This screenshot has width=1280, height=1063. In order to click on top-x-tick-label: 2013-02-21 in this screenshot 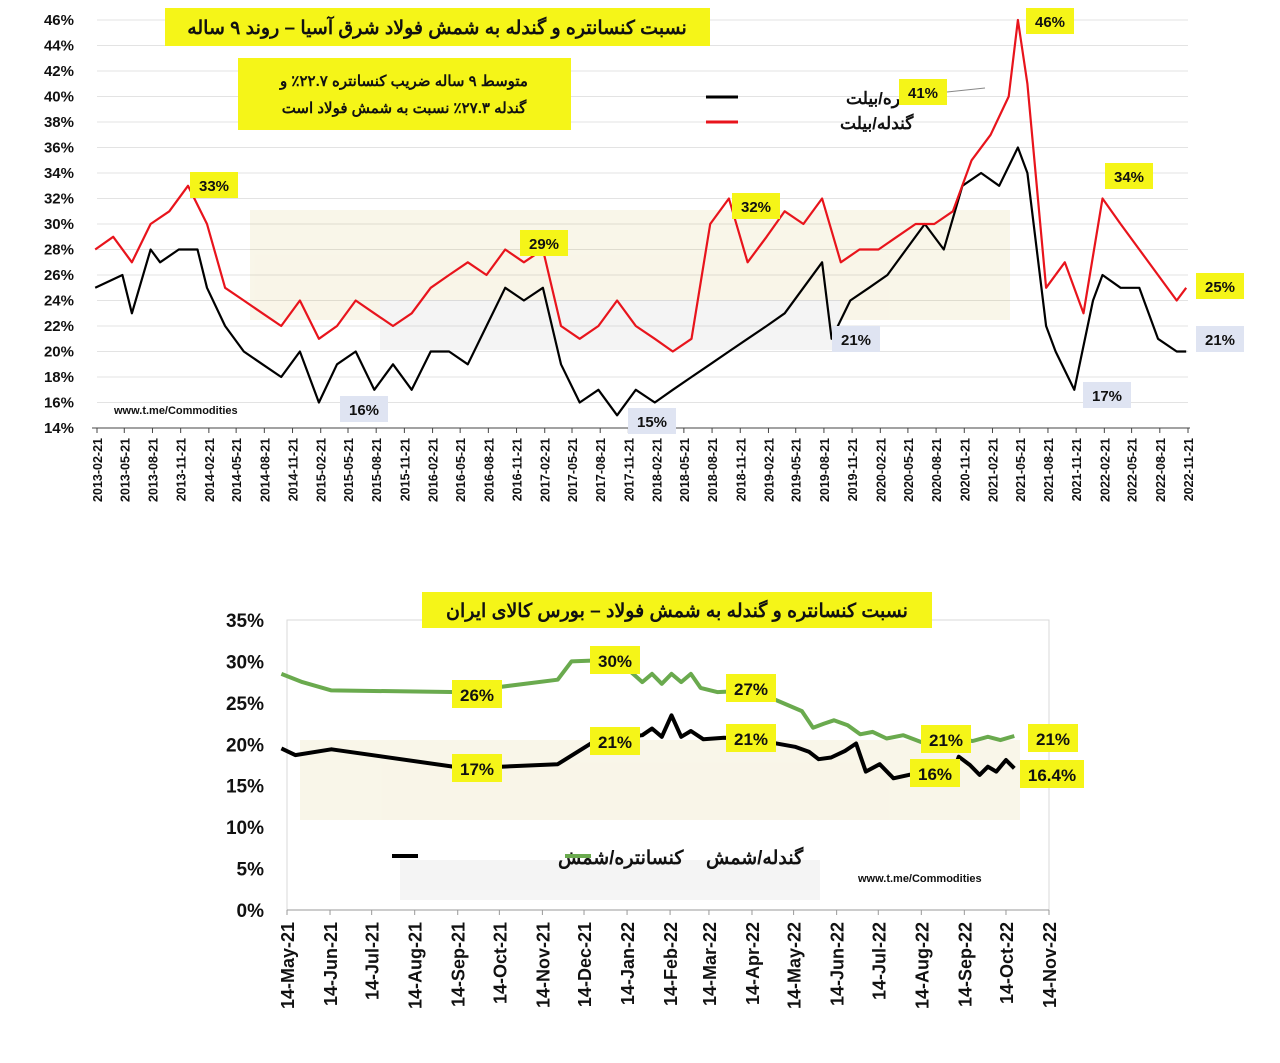, I will do `click(98, 470)`.